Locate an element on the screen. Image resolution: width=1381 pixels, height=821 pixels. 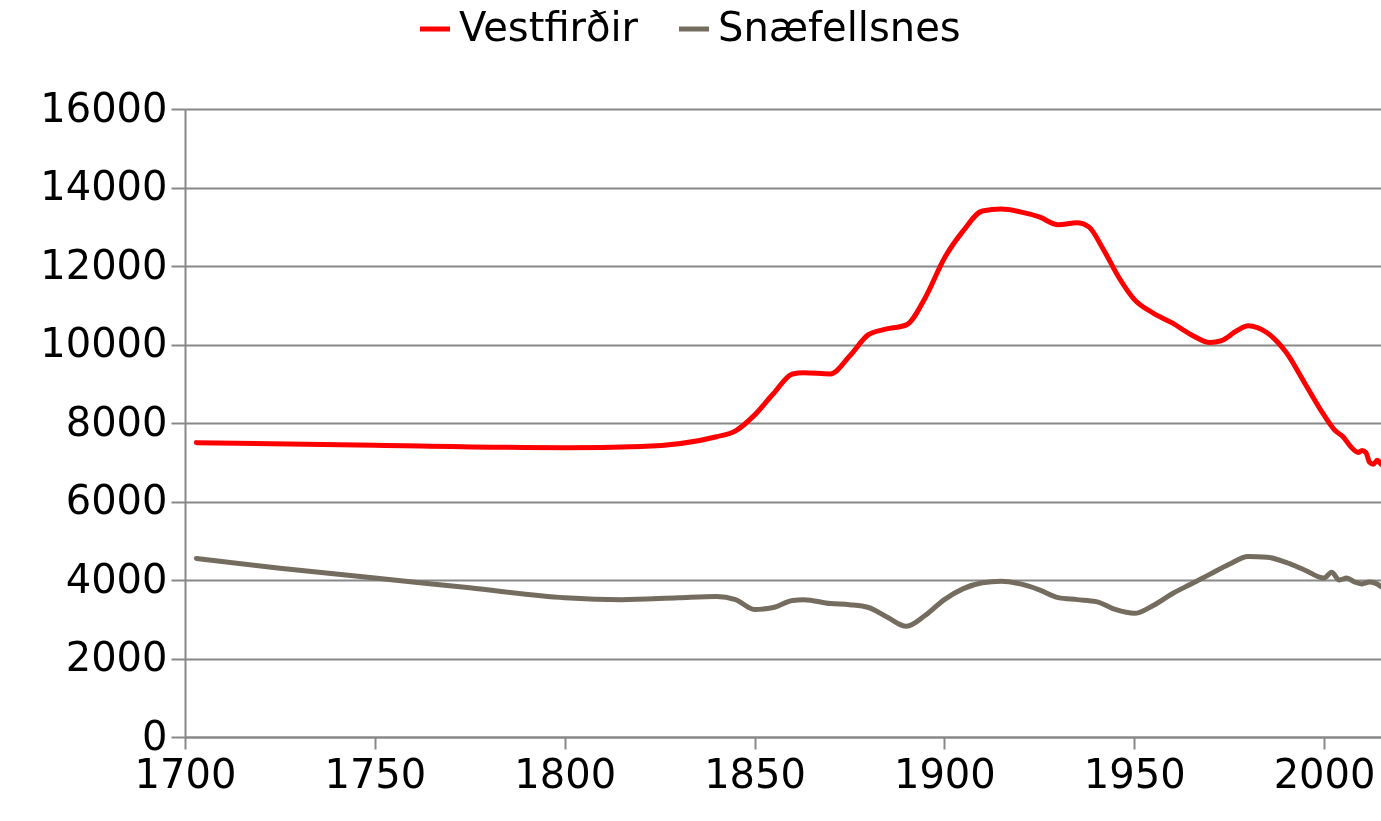
y-tick-label: 10000 is located at coordinates (104, 343).